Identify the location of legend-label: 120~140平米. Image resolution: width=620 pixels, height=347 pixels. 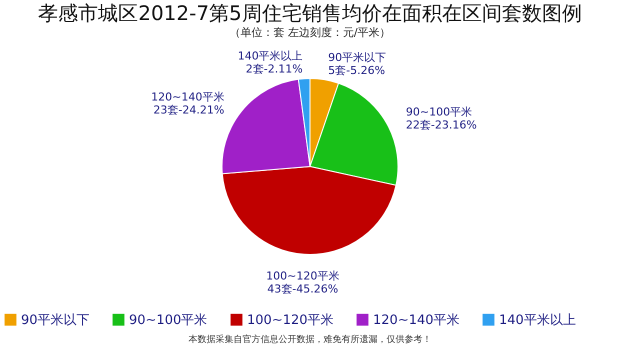
(416, 320).